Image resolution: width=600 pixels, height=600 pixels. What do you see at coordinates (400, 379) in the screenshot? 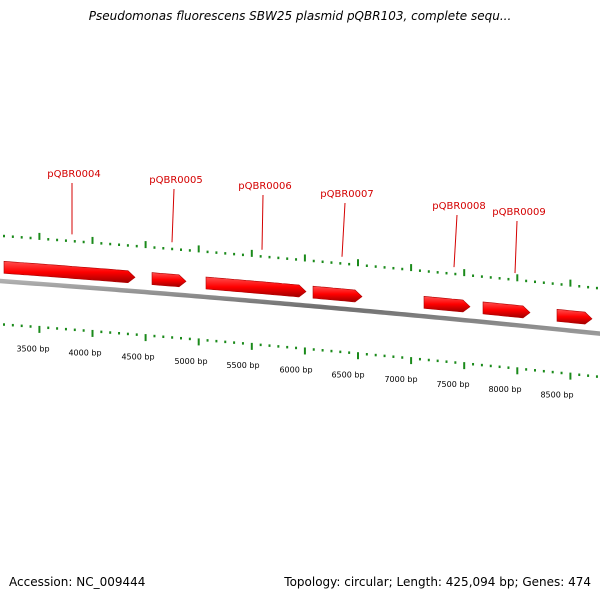
I see `ruler-tick-label: 7000 bp` at bounding box center [400, 379].